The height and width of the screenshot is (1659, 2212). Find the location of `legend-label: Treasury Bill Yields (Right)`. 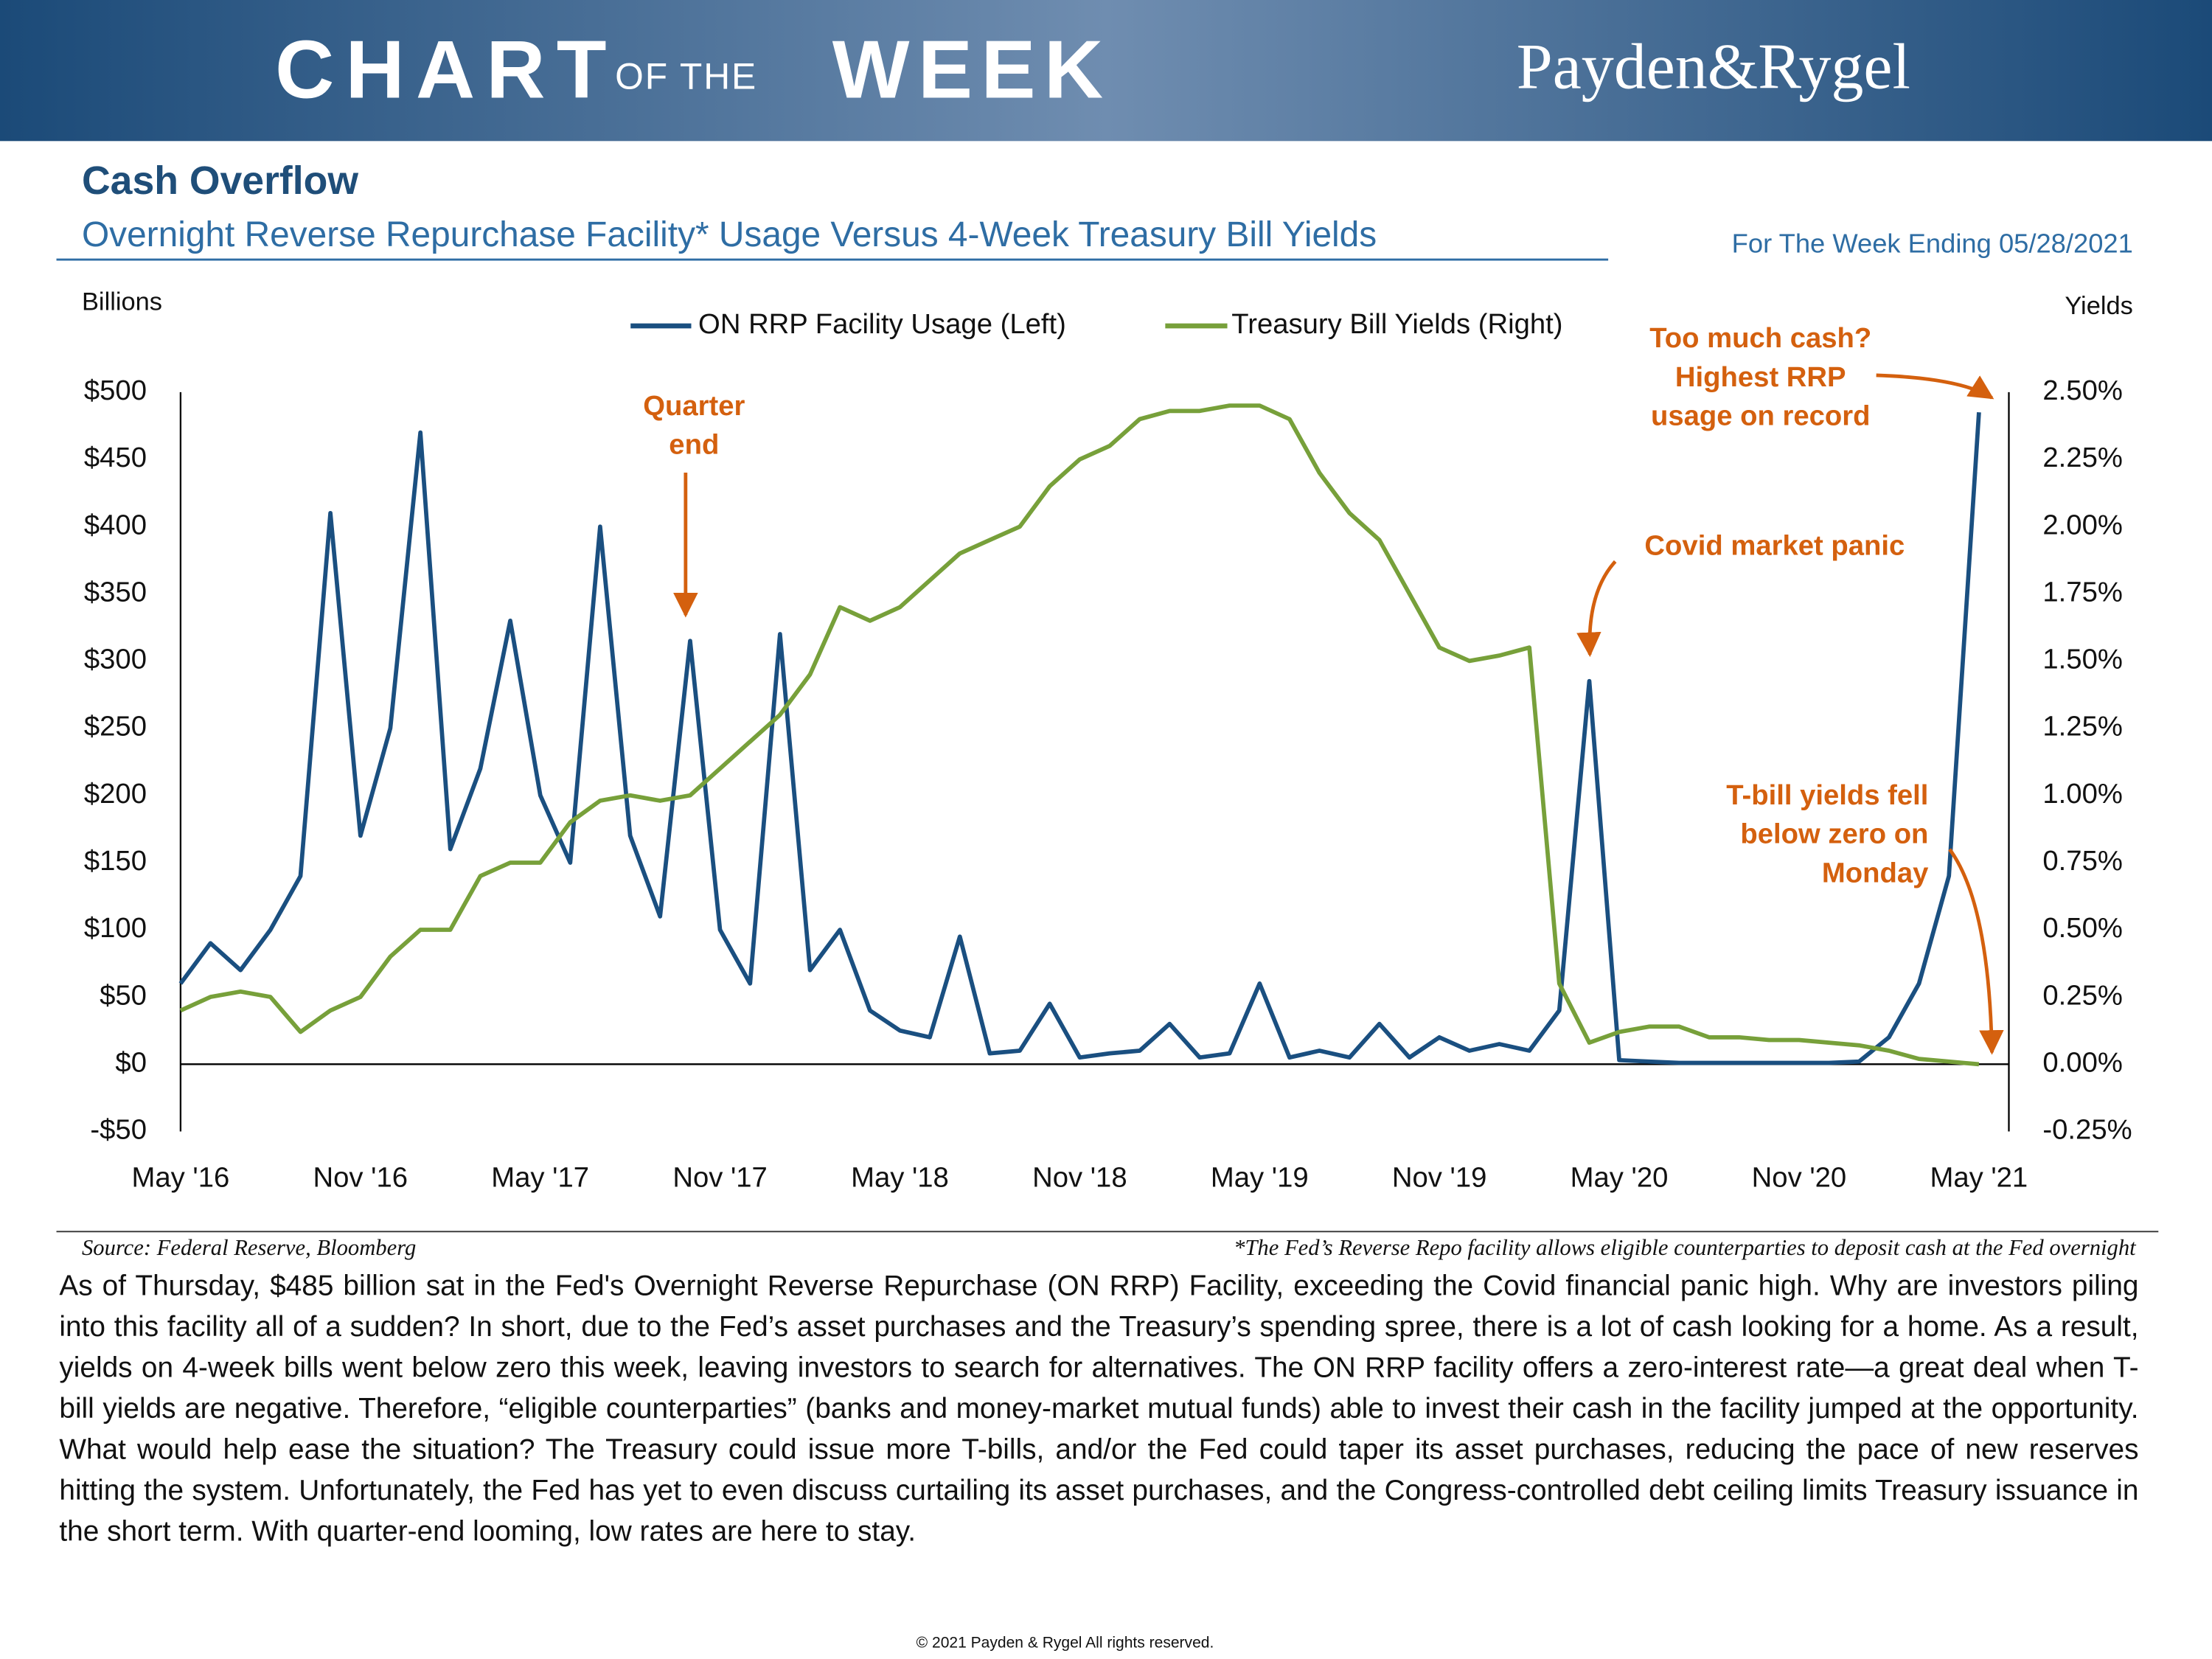

legend-label: Treasury Bill Yields (Right) is located at coordinates (1396, 324).